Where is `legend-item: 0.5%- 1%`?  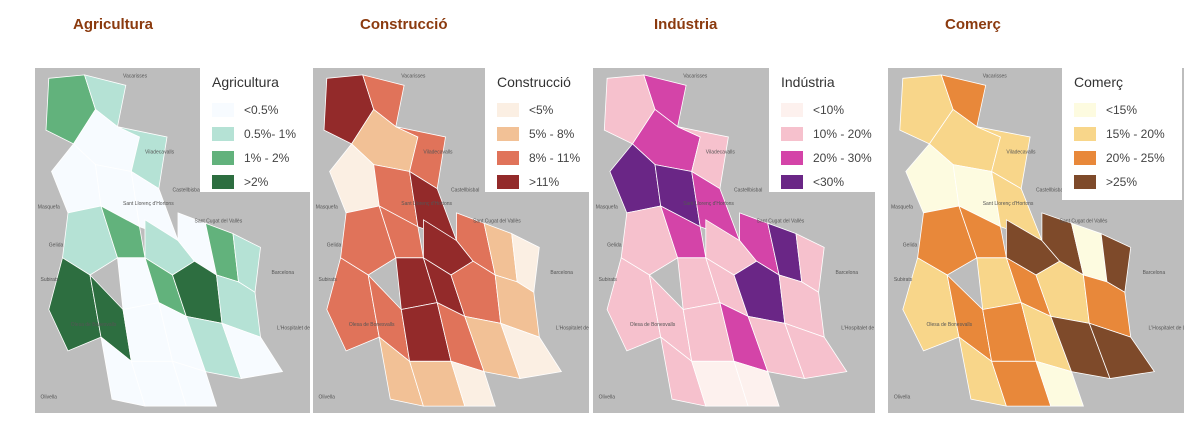
legend-item: 0.5%- 1% is located at coordinates (259, 134).